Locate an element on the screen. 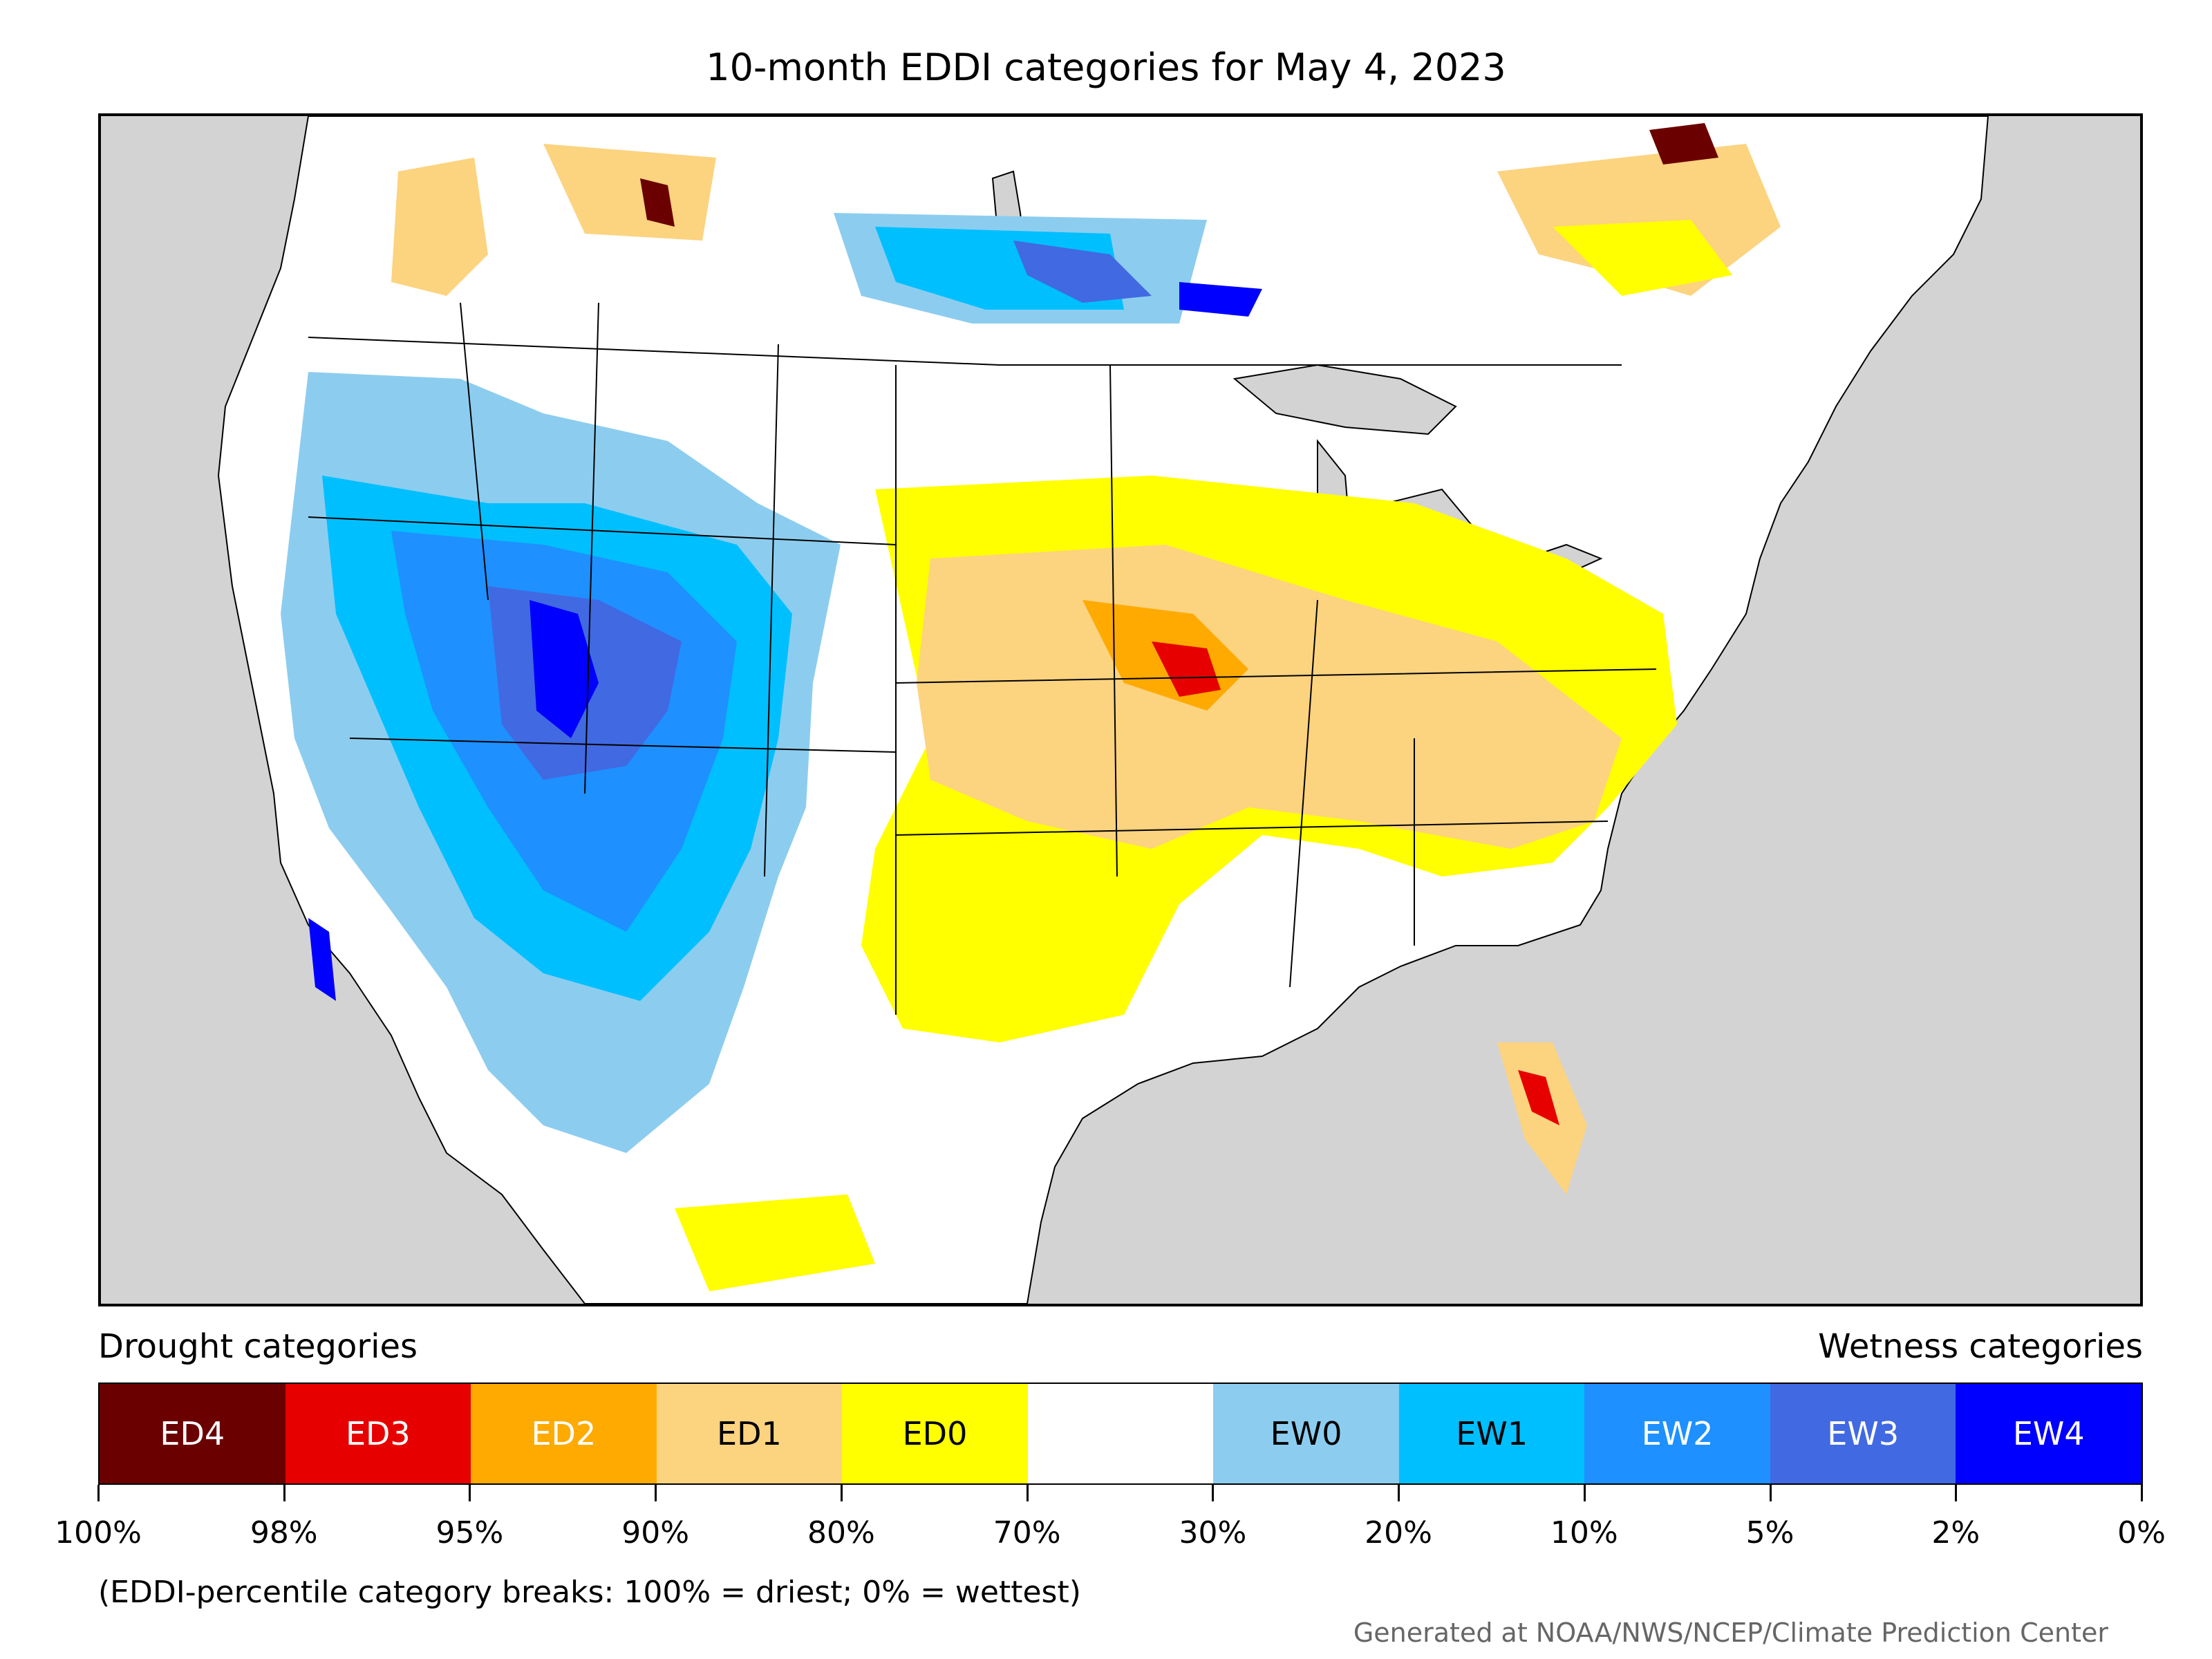 This screenshot has width=2212, height=1659. colorbar-cell-ew0: EW0 is located at coordinates (1306, 1433).